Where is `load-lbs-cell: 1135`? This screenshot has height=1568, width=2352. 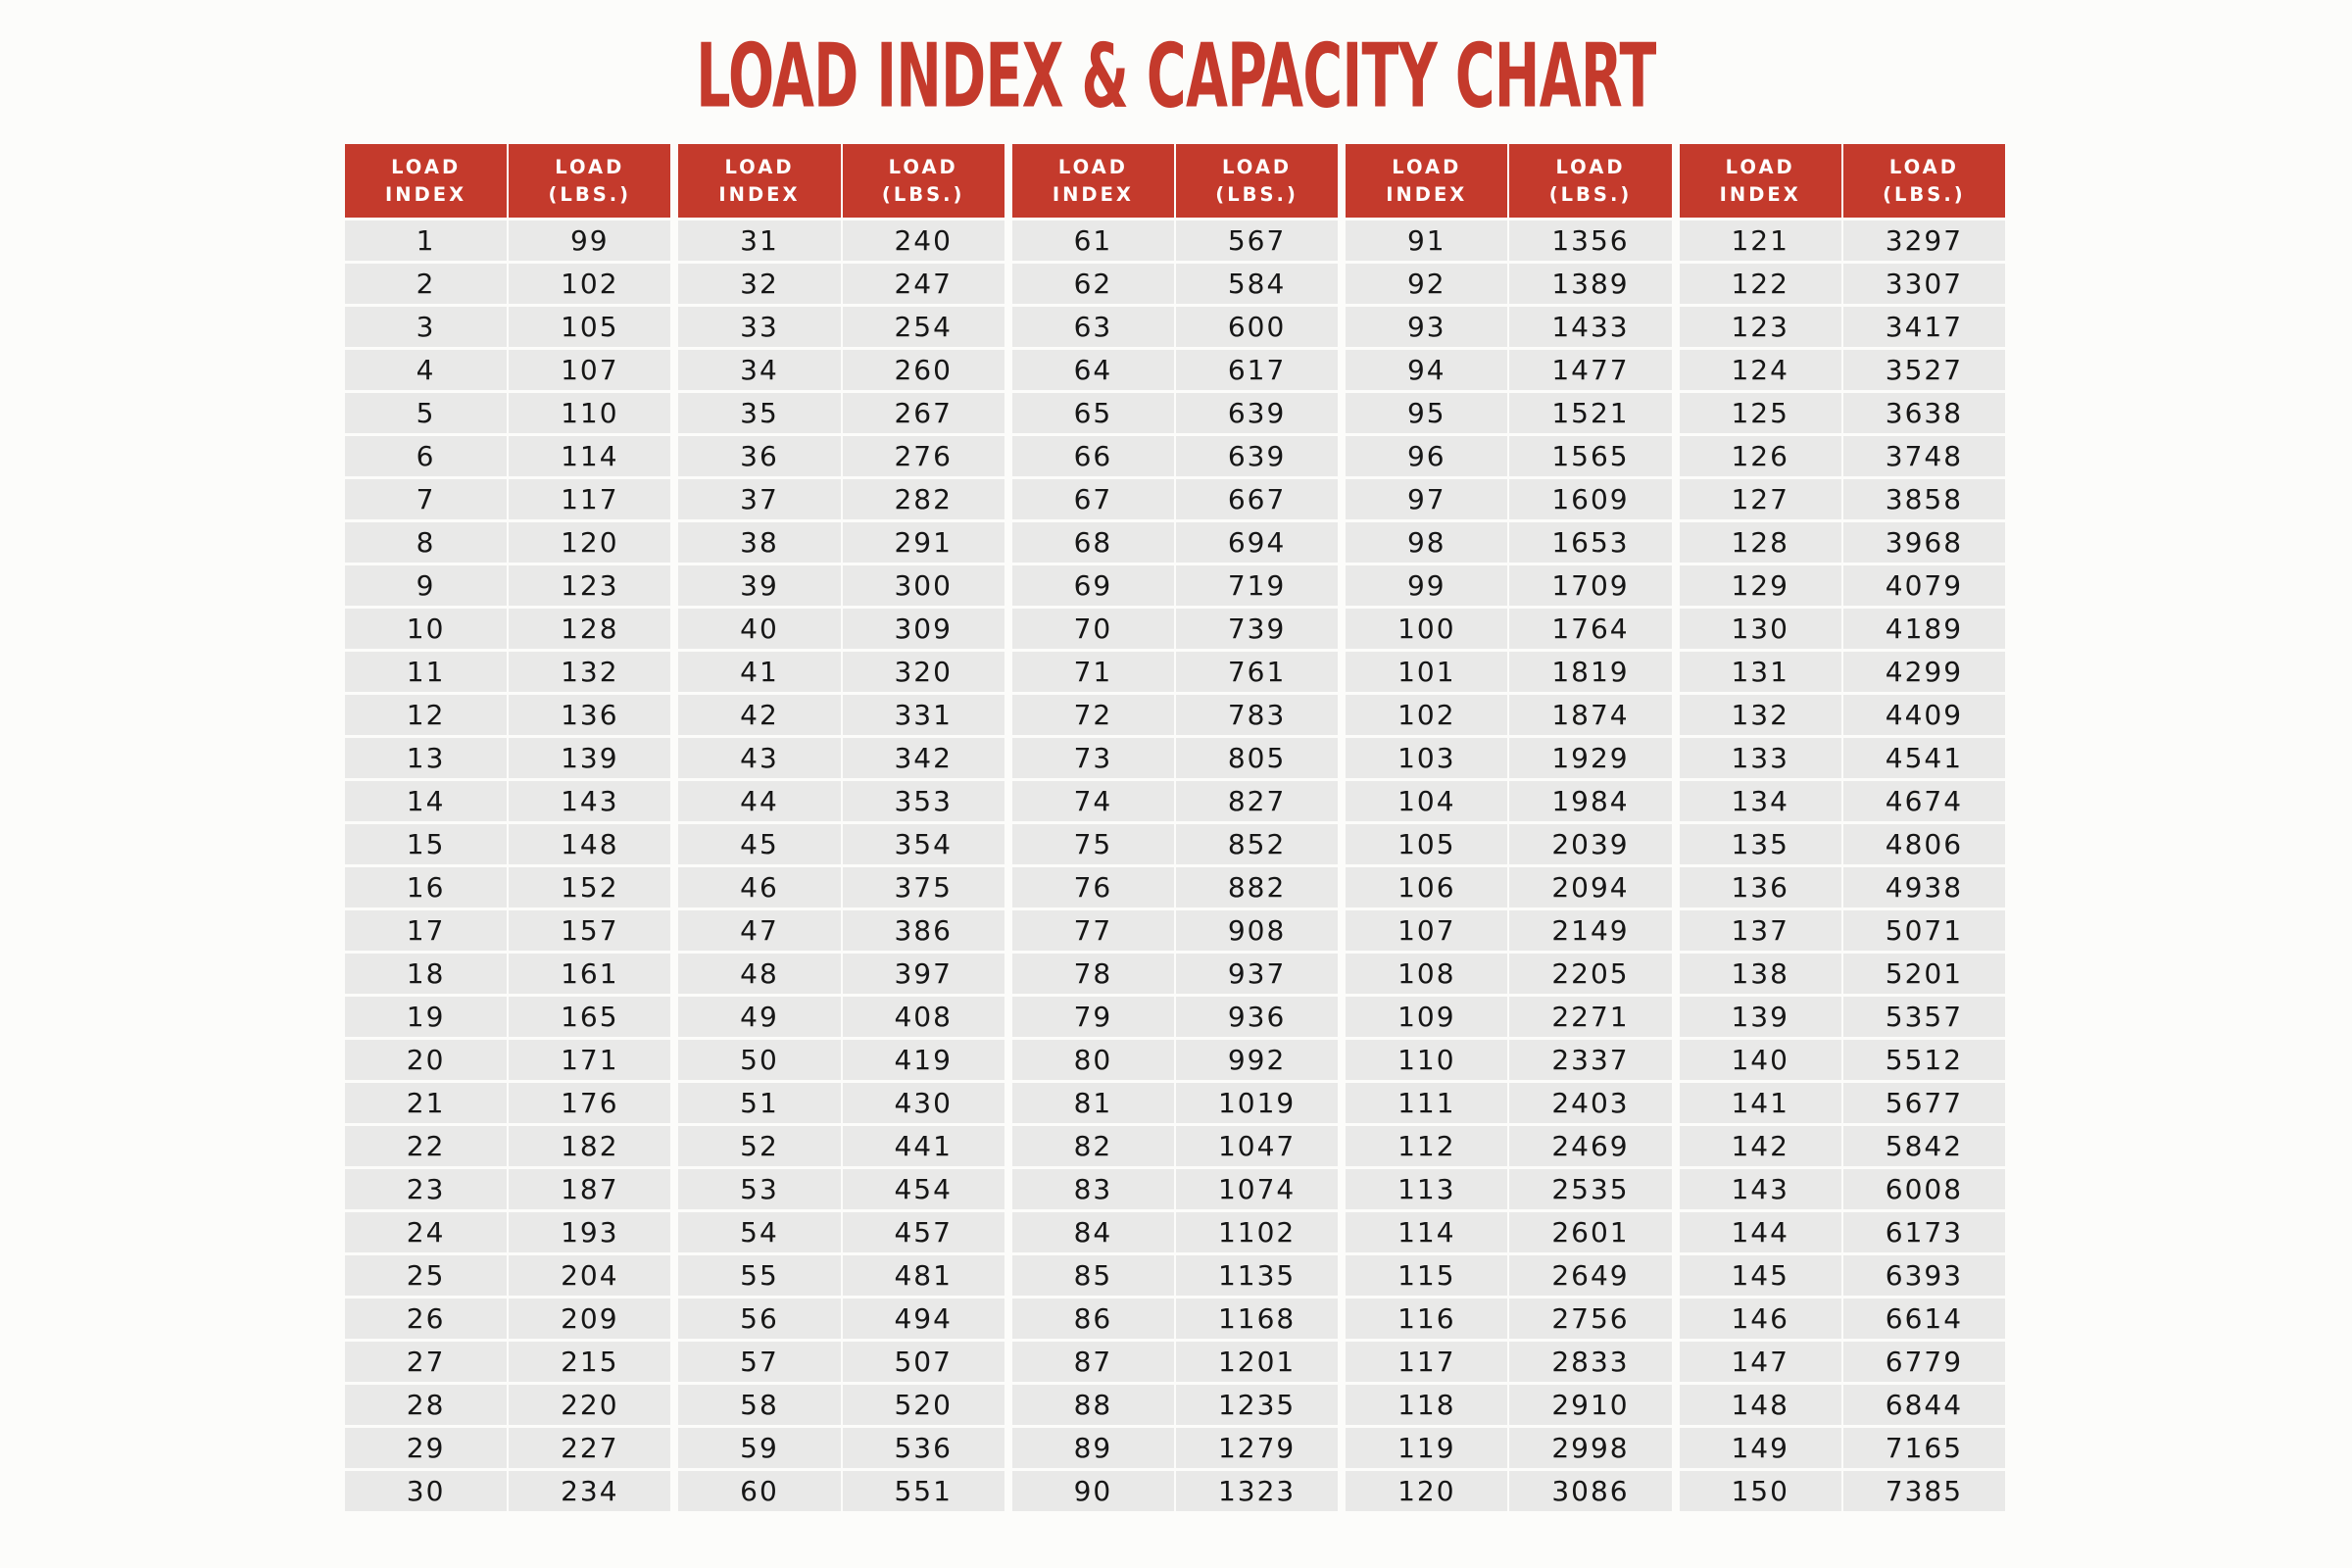 load-lbs-cell: 1135 is located at coordinates (1257, 1275).